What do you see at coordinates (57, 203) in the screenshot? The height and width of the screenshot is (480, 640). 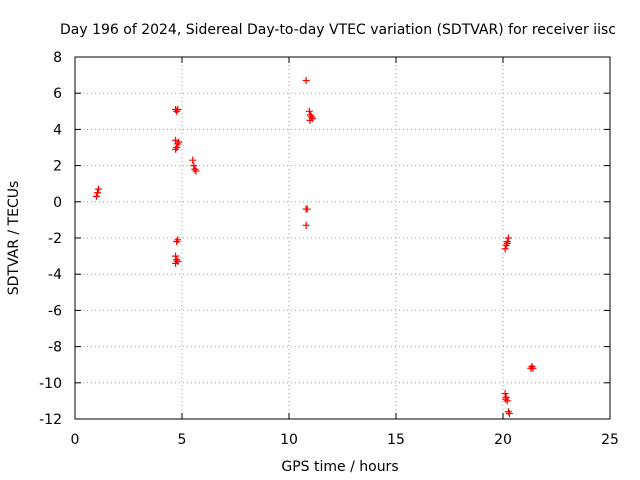 I see `y-tick-label: 0` at bounding box center [57, 203].